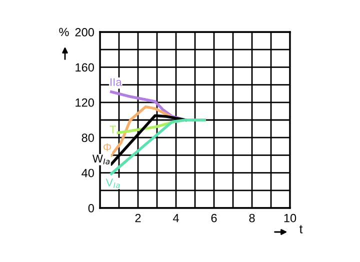 The image size is (360, 262). What do you see at coordinates (88, 138) in the screenshot?
I see `y-tick-label: 80` at bounding box center [88, 138].